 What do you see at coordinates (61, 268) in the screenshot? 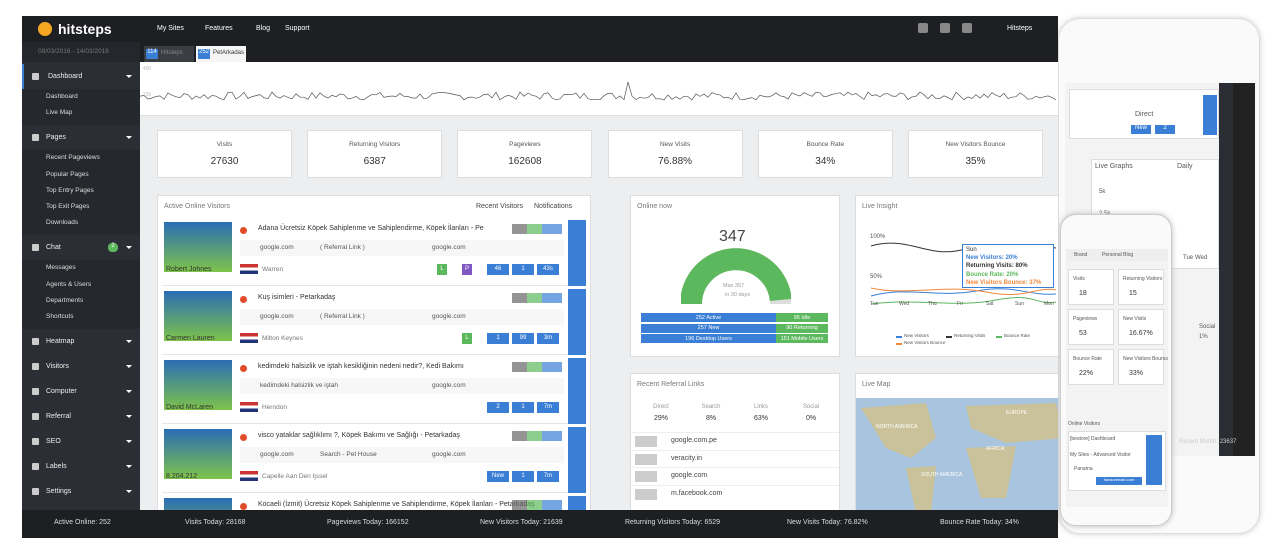
I see `sidebar-subitem: Messages` at bounding box center [61, 268].